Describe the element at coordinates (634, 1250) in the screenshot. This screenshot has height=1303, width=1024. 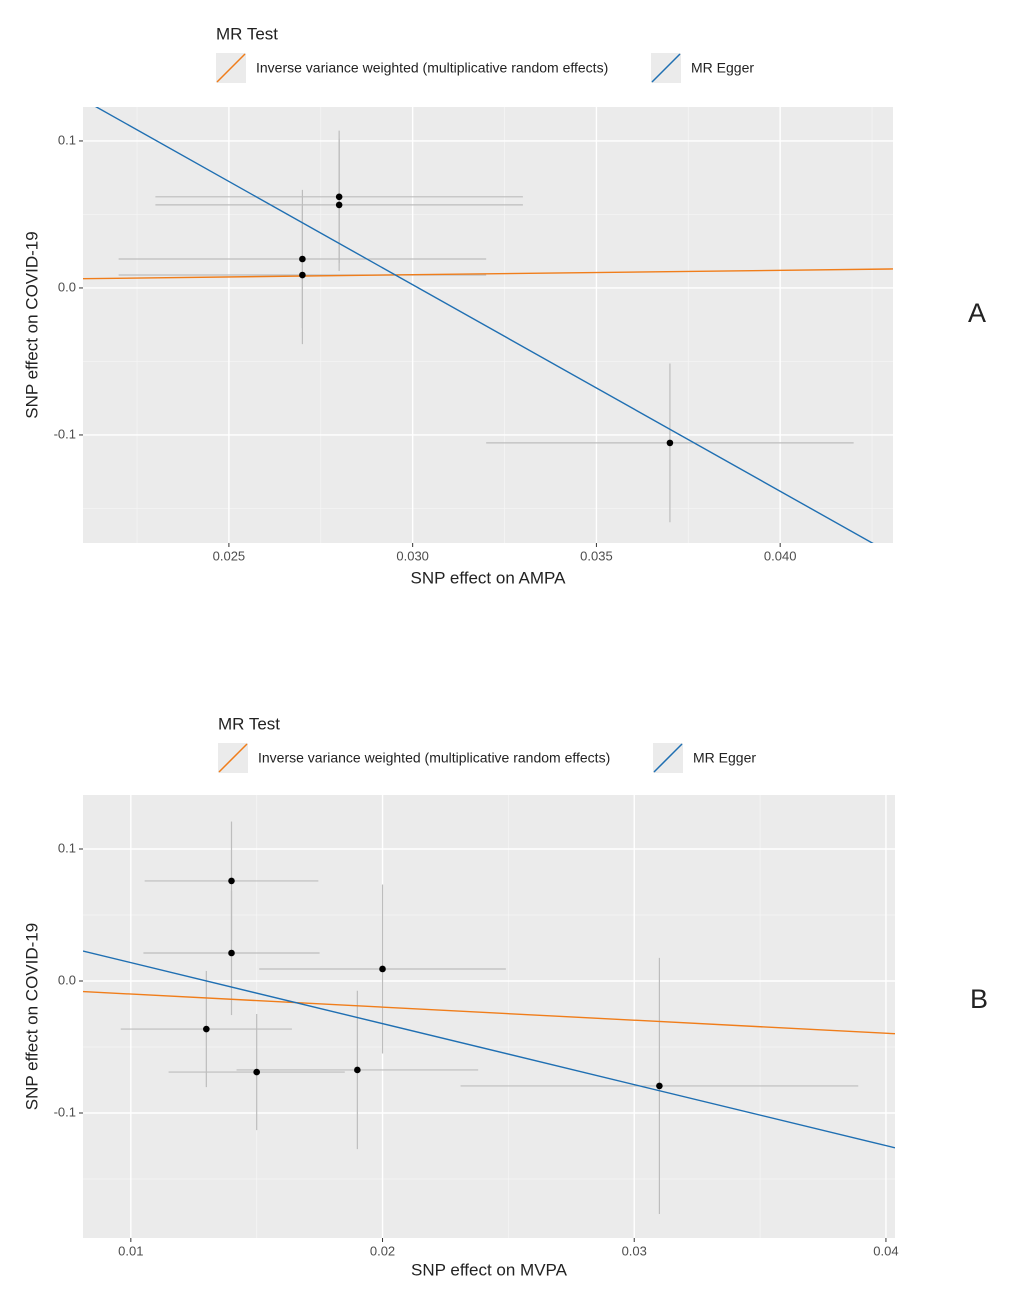
I see `x-tick-label: 0.03` at that location.